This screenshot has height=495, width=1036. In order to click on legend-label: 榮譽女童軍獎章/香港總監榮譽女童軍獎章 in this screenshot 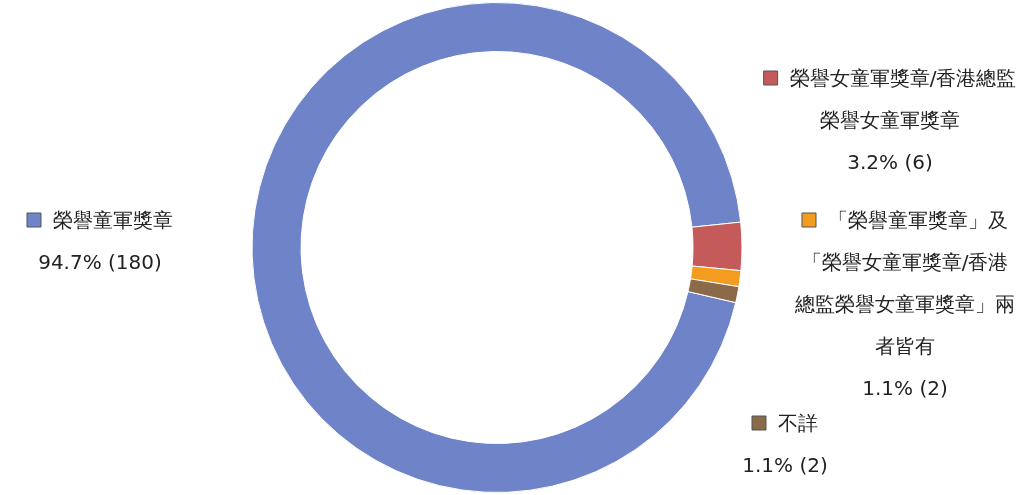, I will do `click(903, 99)`.